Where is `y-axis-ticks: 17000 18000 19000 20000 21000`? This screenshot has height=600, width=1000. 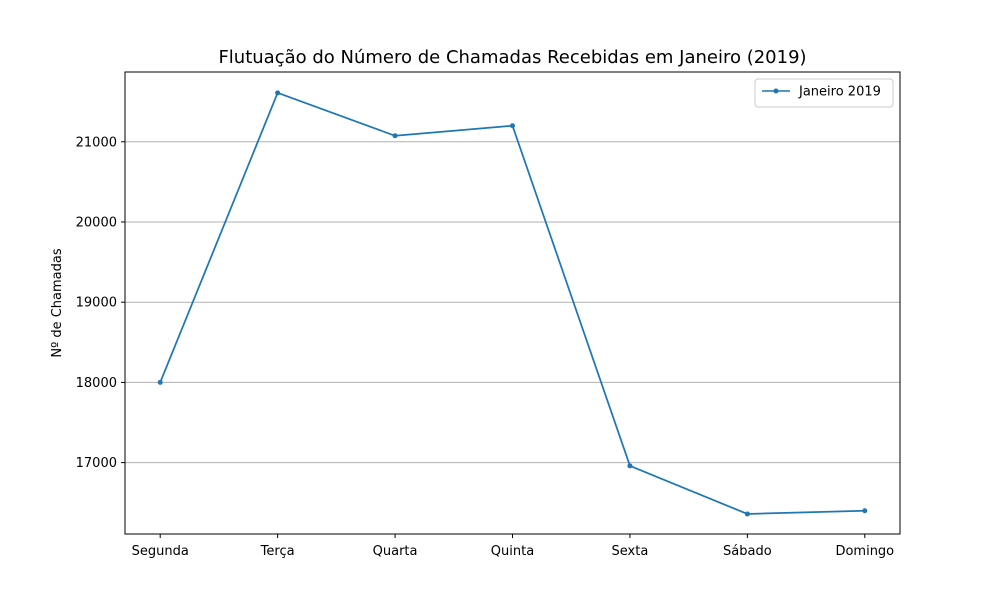 y-axis-ticks: 17000 18000 19000 20000 21000 is located at coordinates (100, 303).